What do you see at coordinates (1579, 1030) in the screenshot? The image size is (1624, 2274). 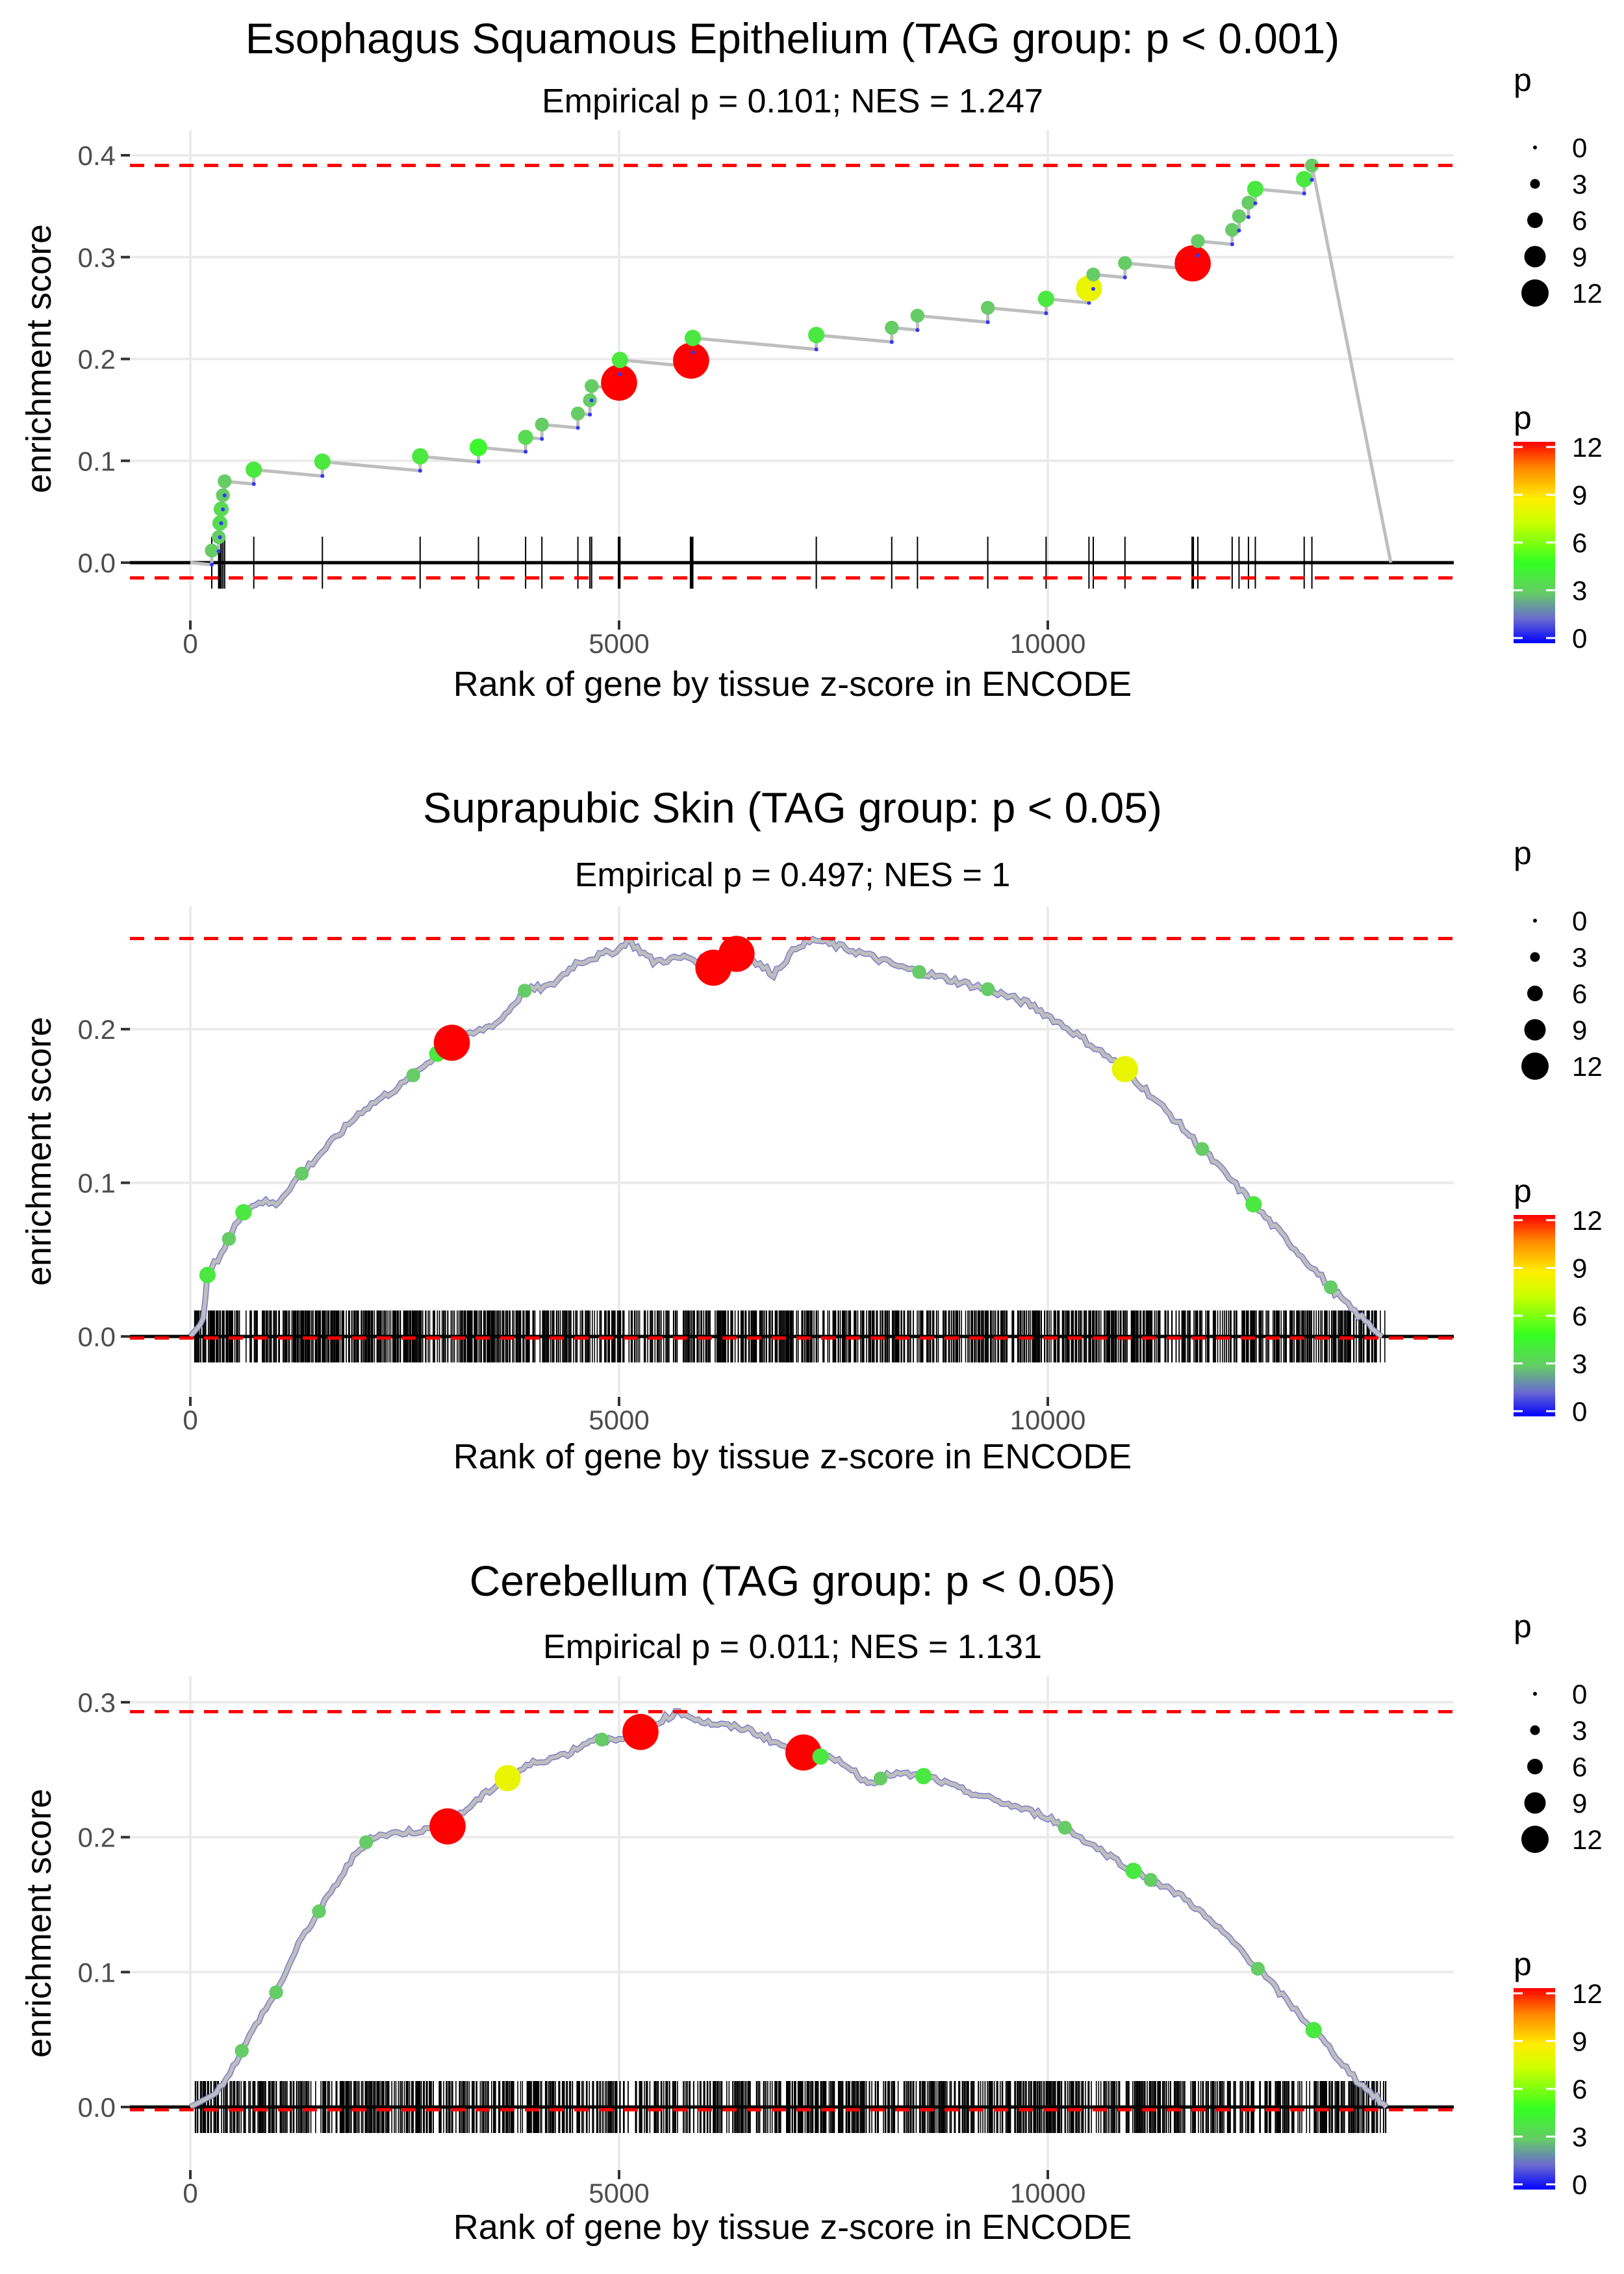 I see `size-legend-label: 9` at bounding box center [1579, 1030].